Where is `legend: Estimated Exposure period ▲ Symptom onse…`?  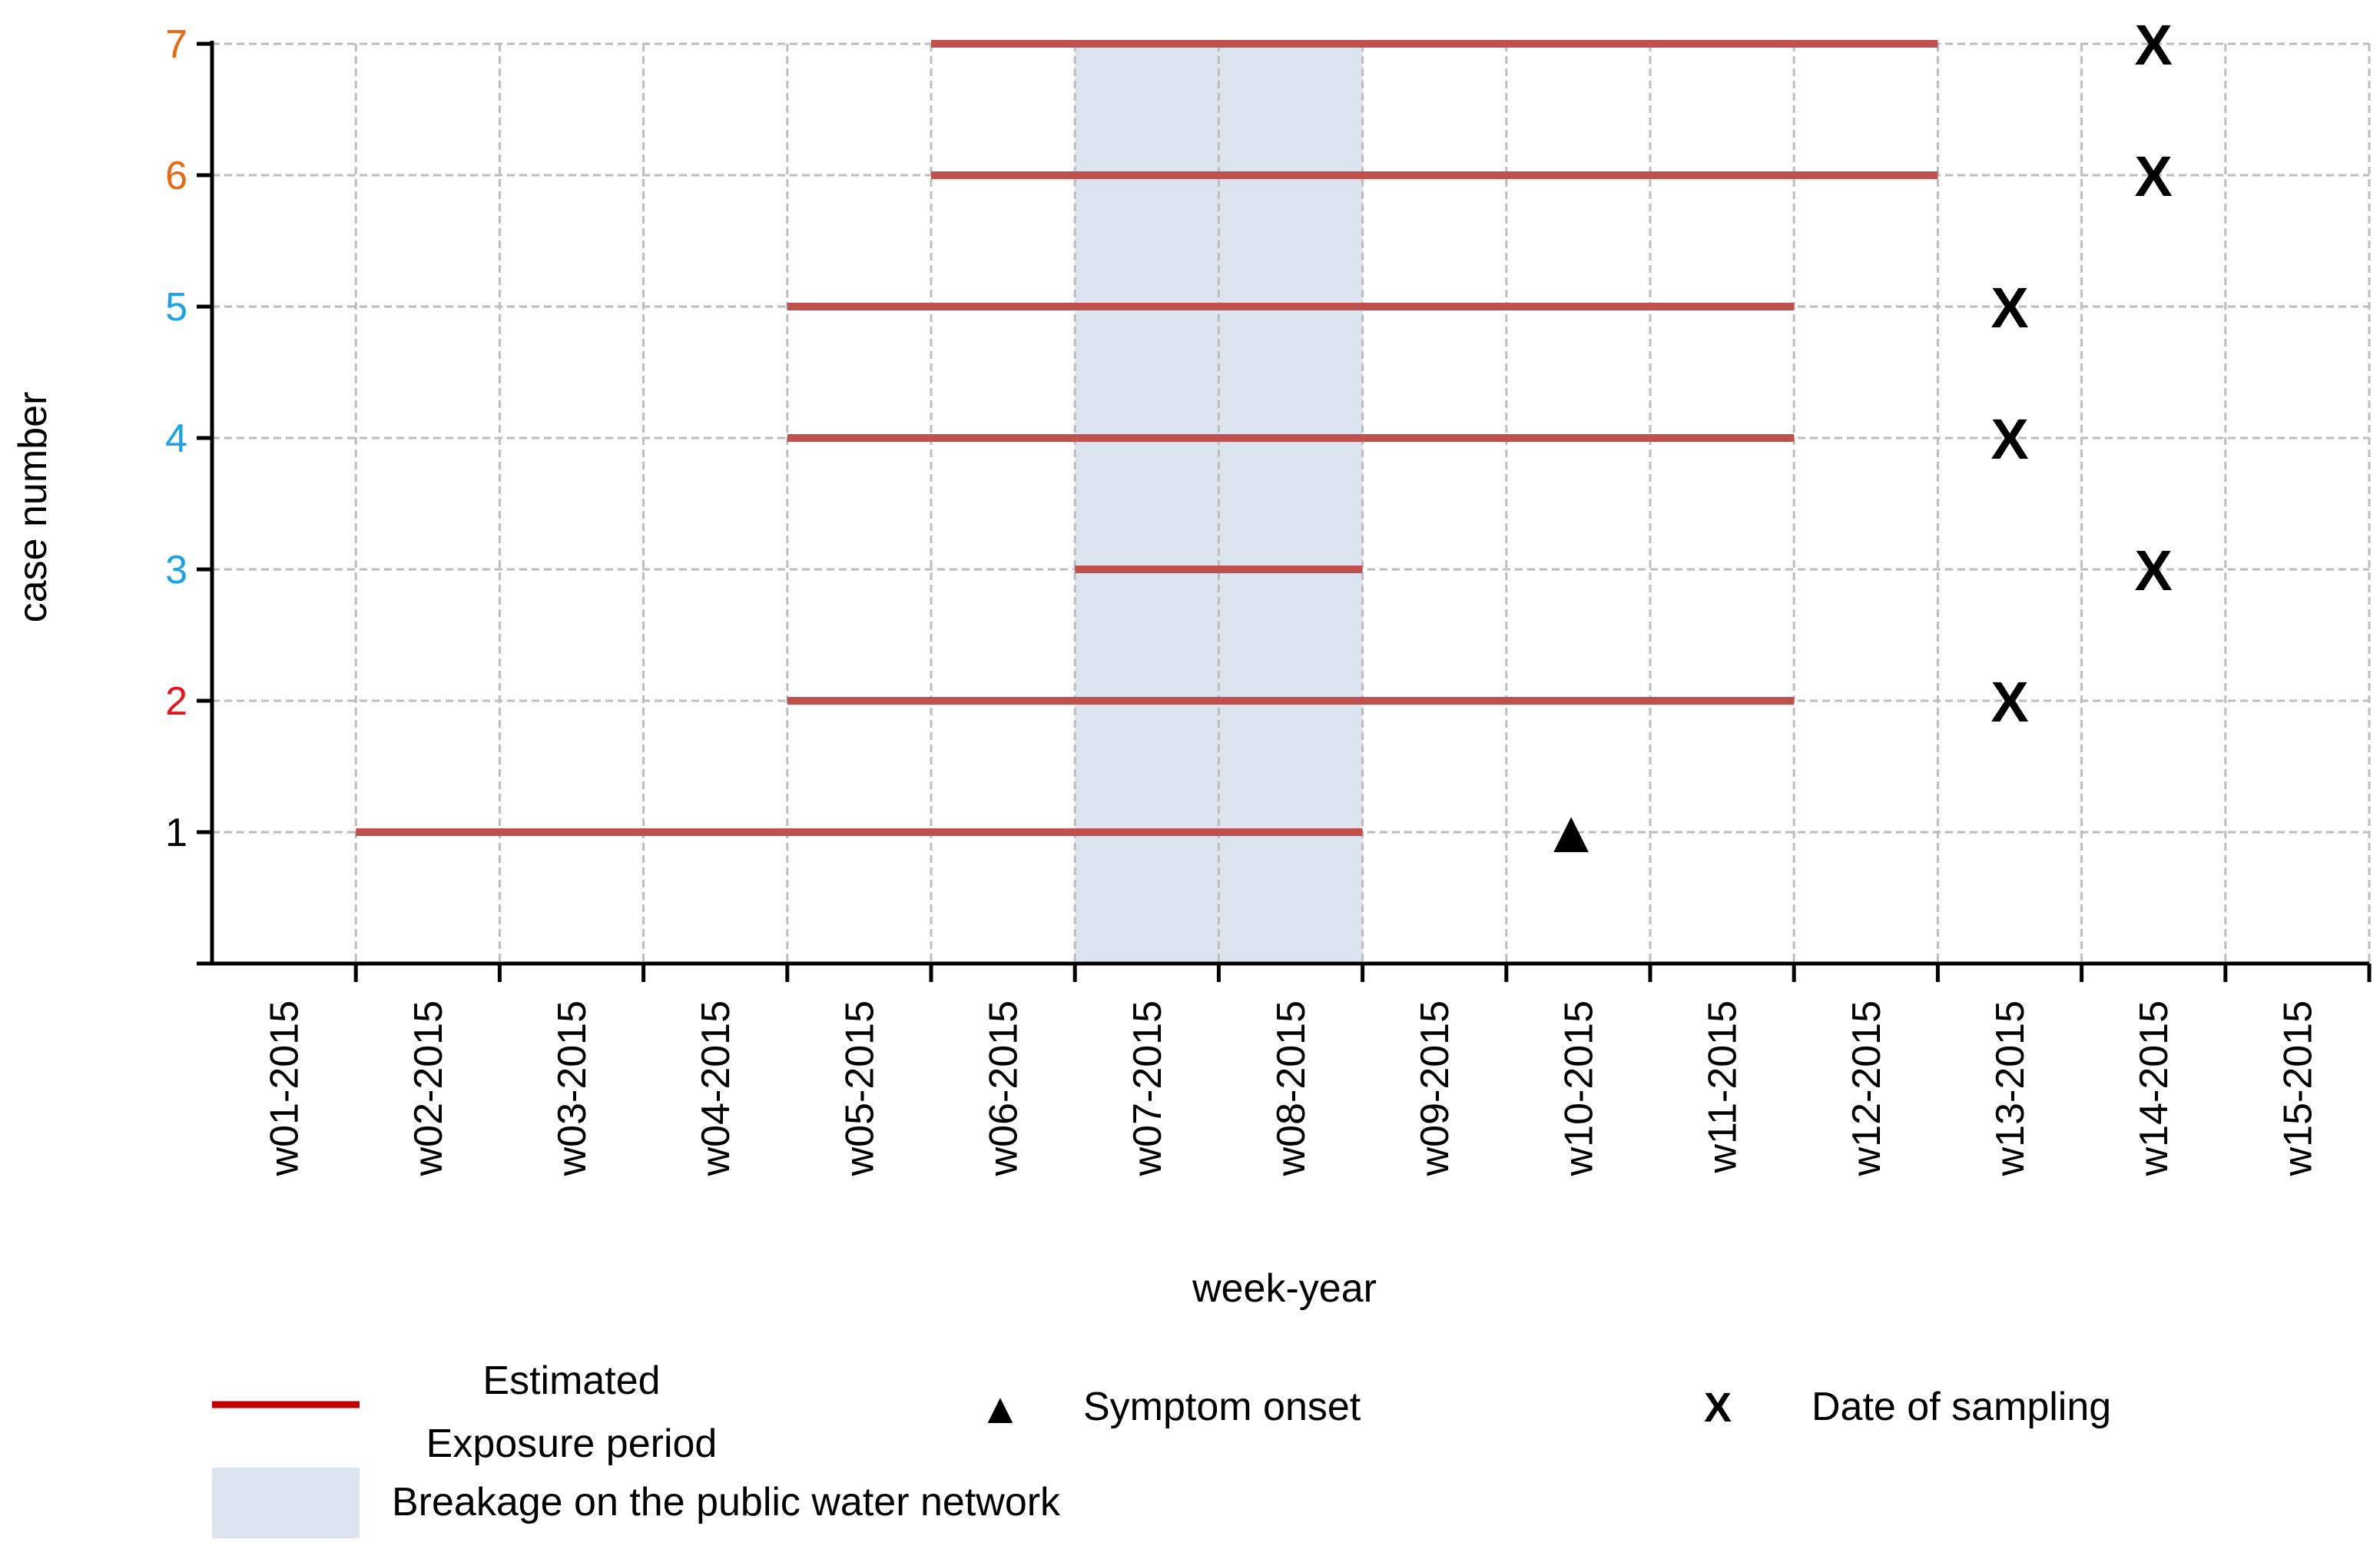 legend: Estimated Exposure period ▲ Symptom onse… is located at coordinates (1161, 1448).